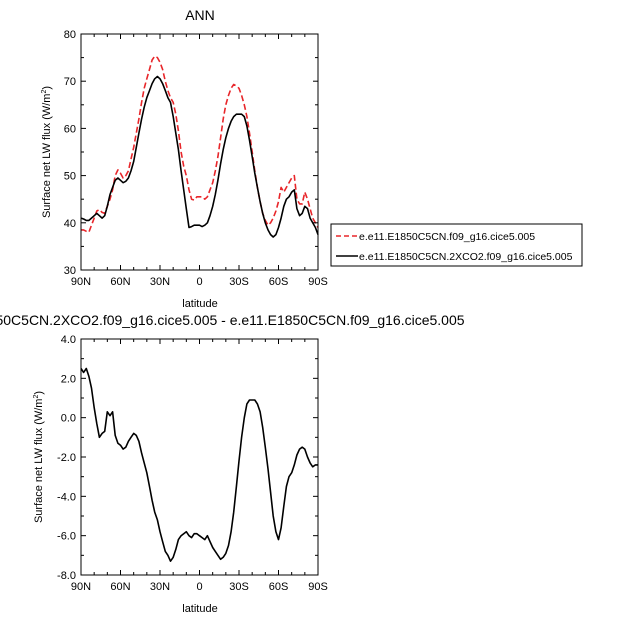 The width and height of the screenshot is (619, 621). Describe the element at coordinates (66, 497) in the screenshot. I see `bottom-y-tick-label: -4.0` at that location.